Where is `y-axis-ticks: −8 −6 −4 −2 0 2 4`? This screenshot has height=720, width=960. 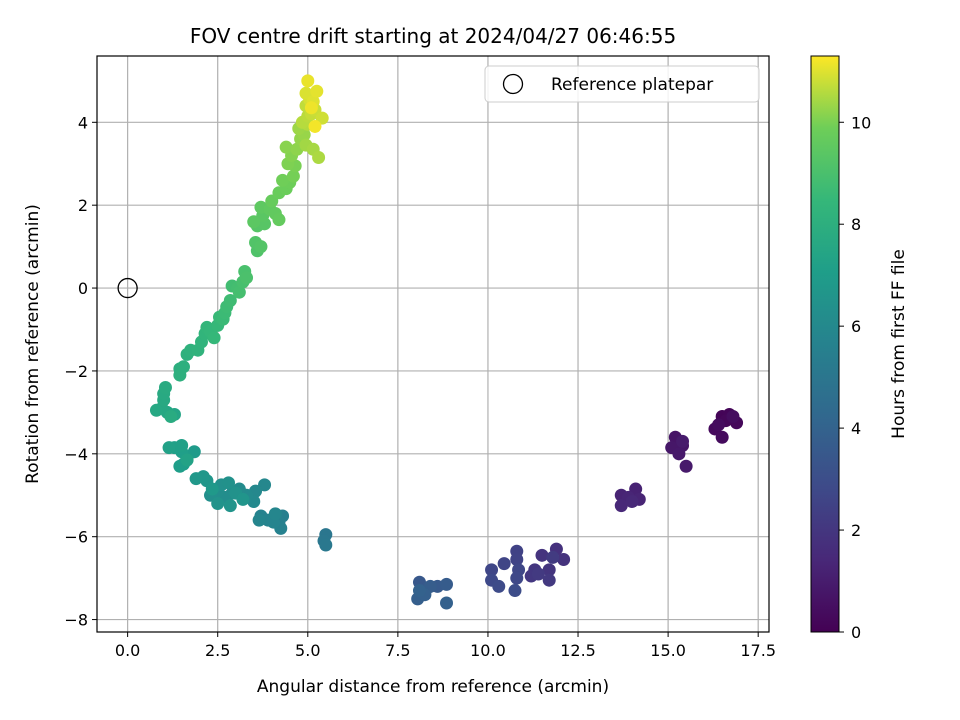
y-axis-ticks: −8 −6 −4 −2 0 2 4 is located at coordinates (80, 371).